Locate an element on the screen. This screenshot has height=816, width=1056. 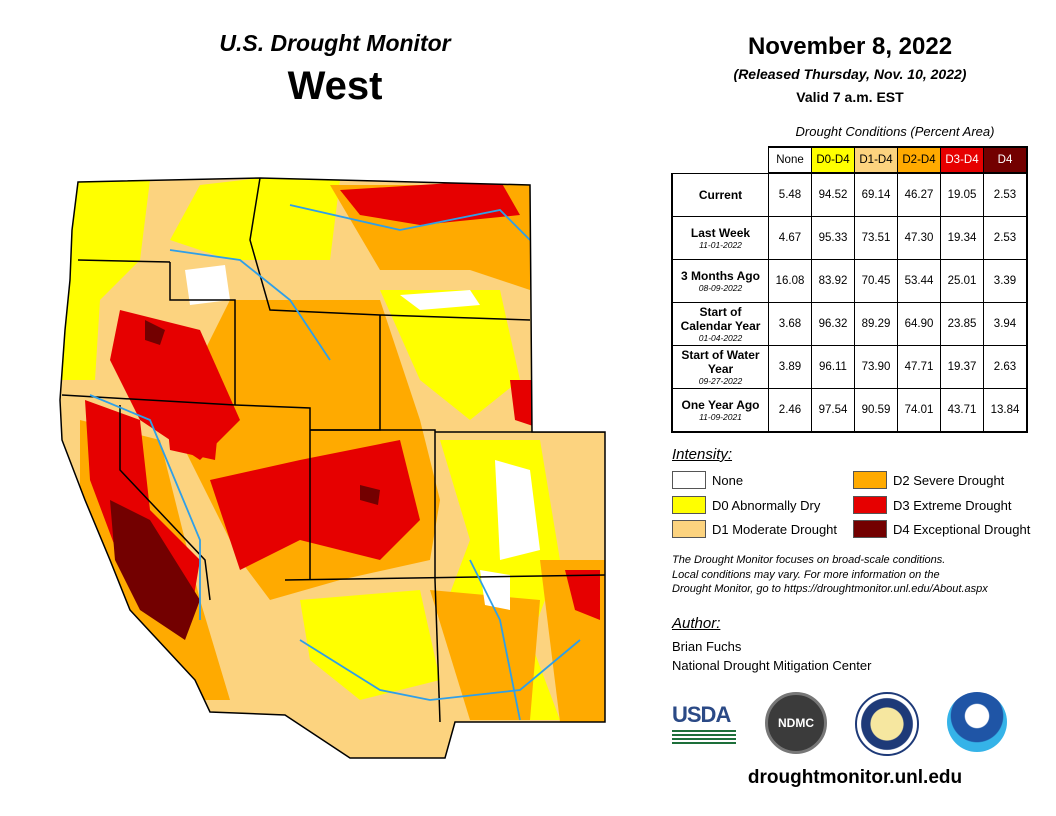
legend-label: D1 Moderate Drought is located at coordinates (775, 529).